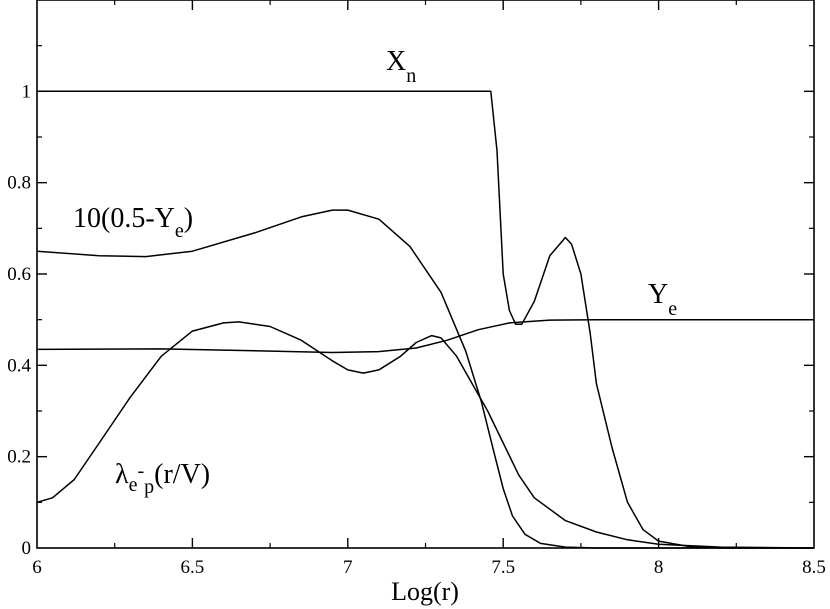 The height and width of the screenshot is (609, 830). Describe the element at coordinates (188, 218) in the screenshot. I see `annotation-ye10-tail: )` at that location.